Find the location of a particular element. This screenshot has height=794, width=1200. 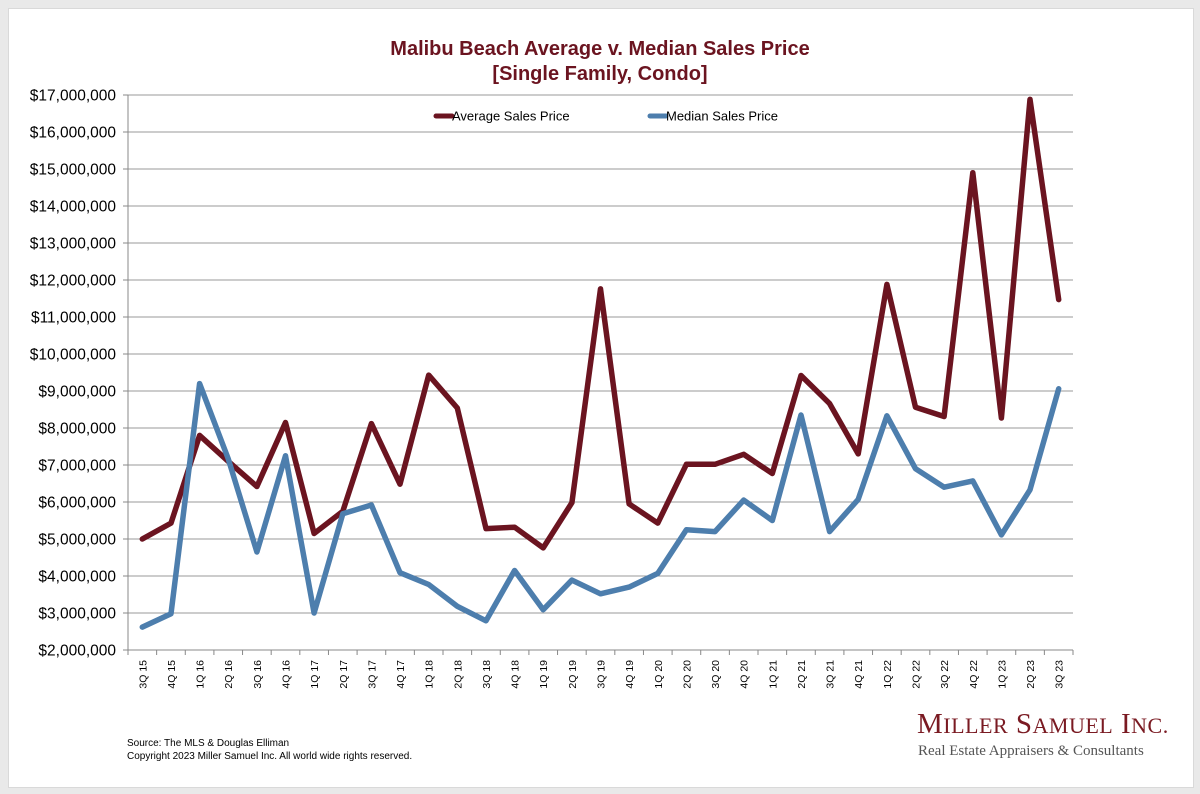

x-tick-label: 3Q 16 is located at coordinates (258, 674).